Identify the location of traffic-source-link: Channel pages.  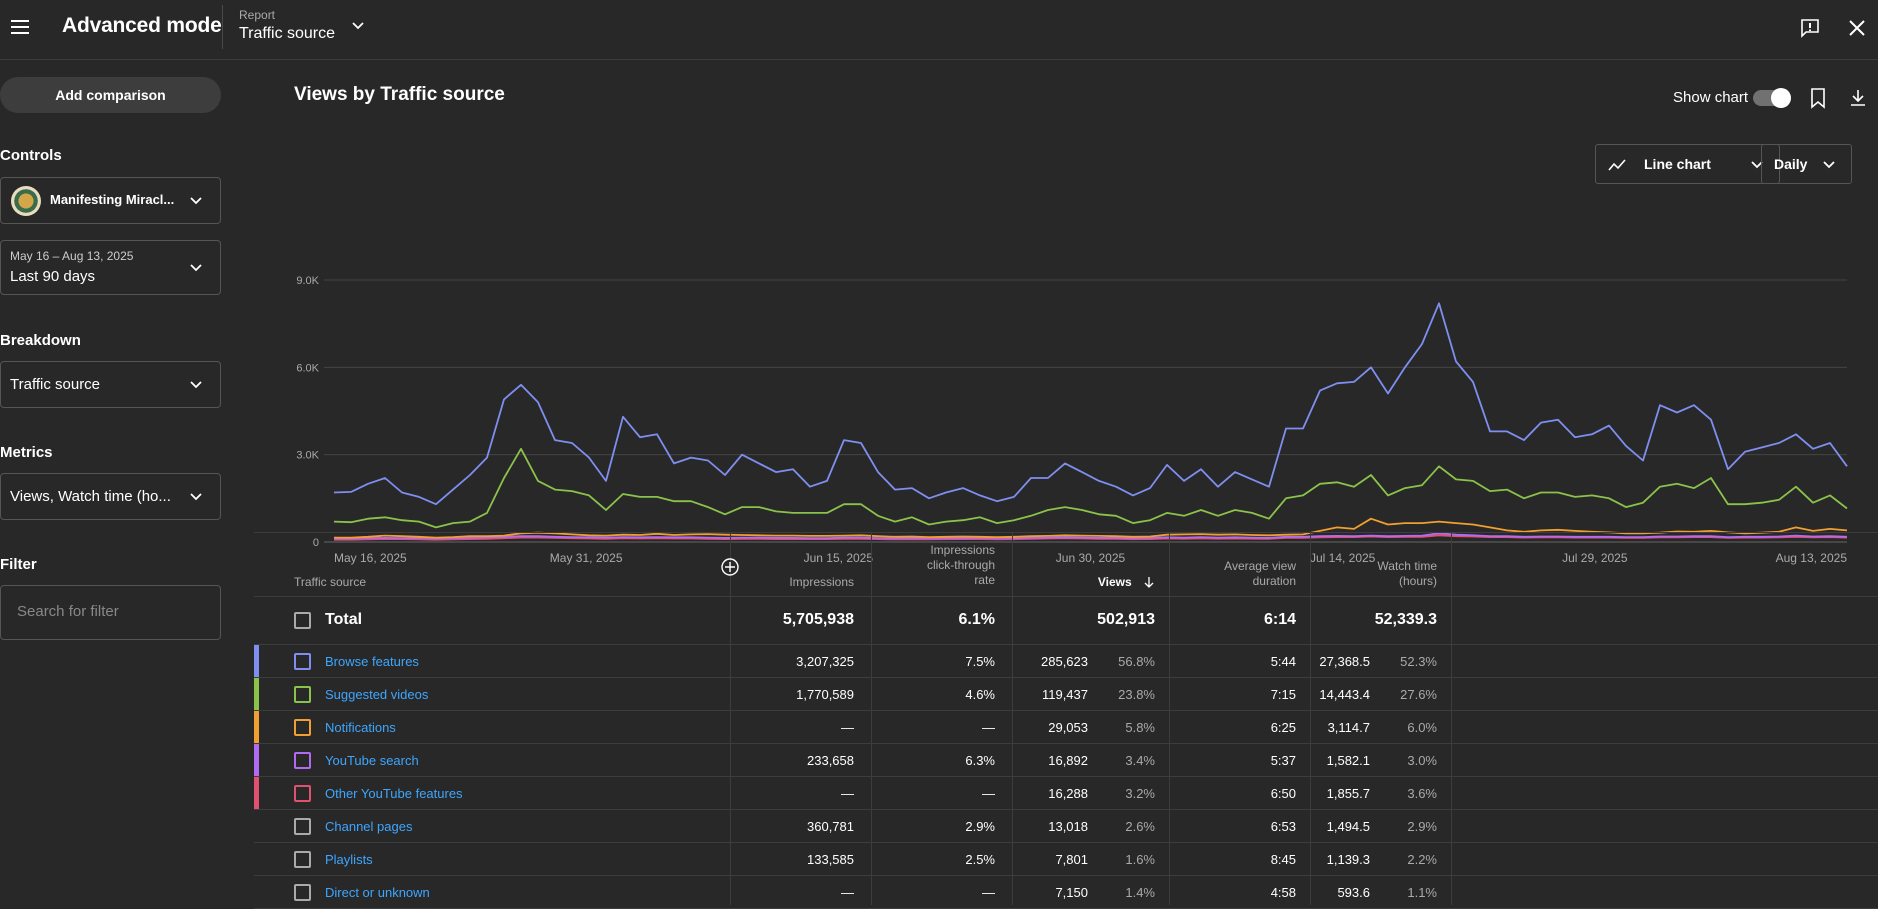
(369, 826).